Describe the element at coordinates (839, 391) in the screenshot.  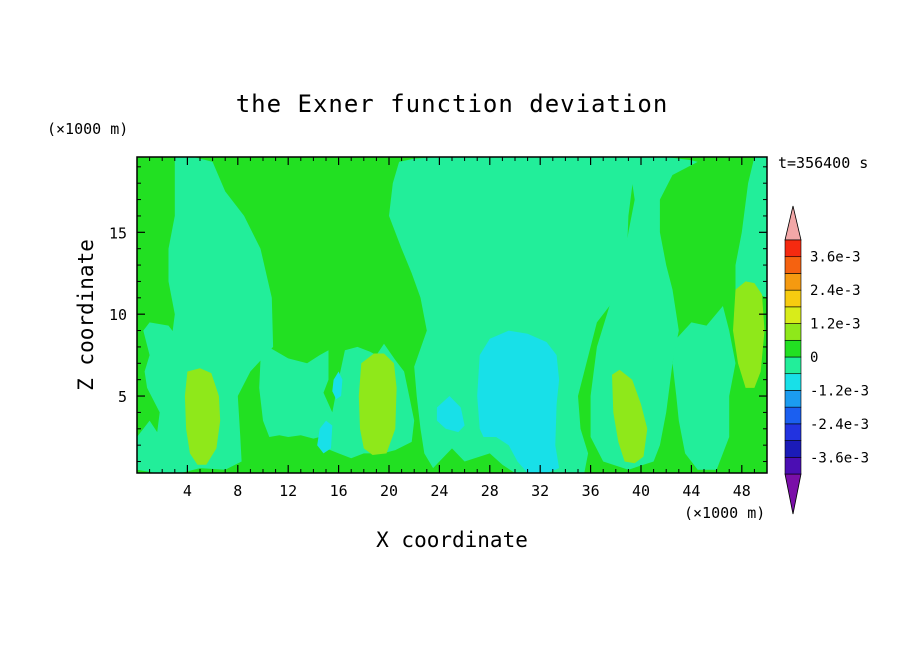
I see `colorbar-label: -1.2e-3` at that location.